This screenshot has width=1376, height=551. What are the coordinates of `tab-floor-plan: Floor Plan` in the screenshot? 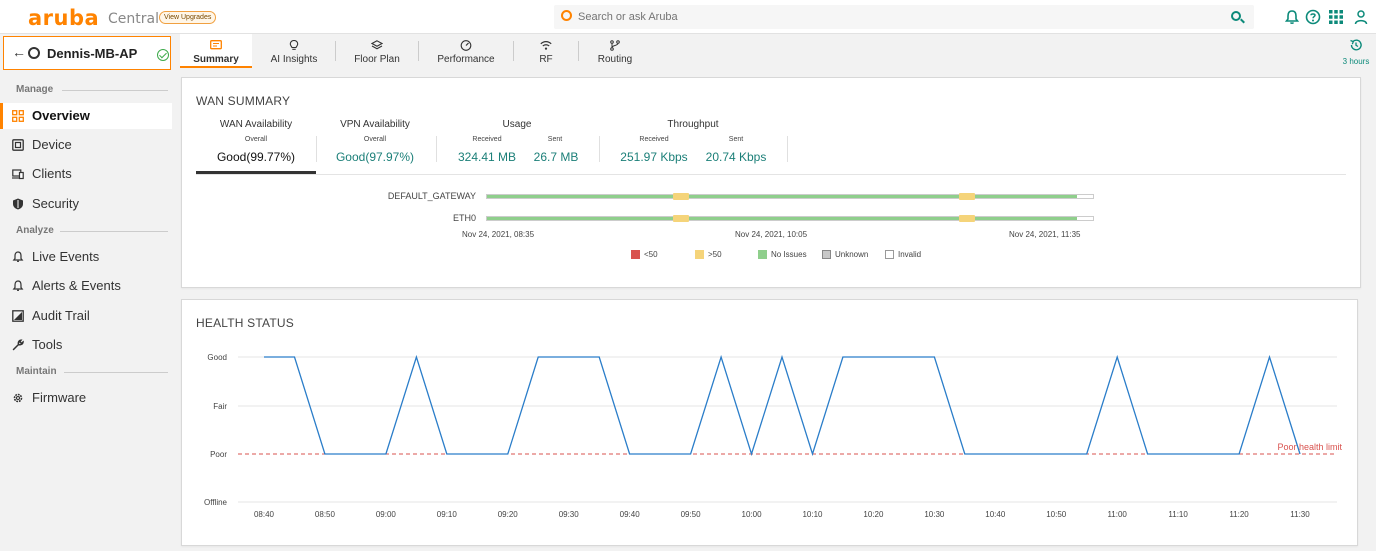 It's located at (377, 51).